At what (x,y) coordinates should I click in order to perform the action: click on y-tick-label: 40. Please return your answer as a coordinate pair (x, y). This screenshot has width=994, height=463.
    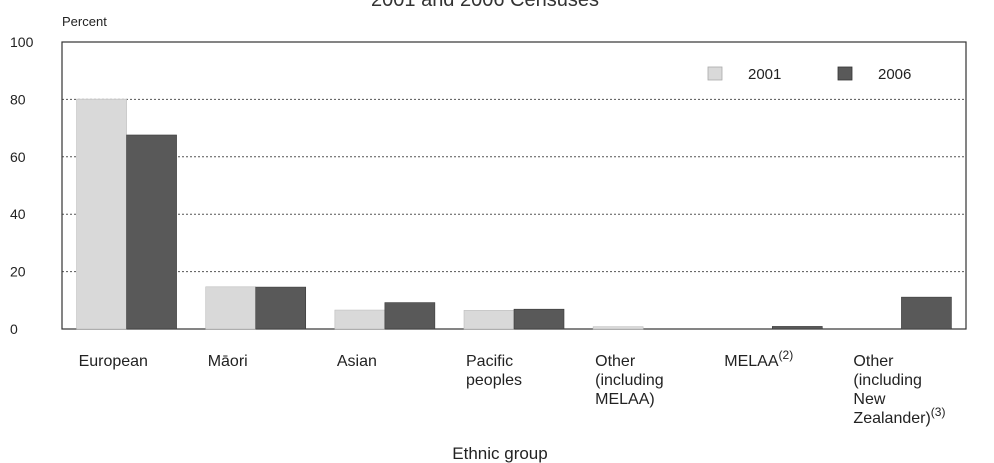
    Looking at the image, I should click on (18, 214).